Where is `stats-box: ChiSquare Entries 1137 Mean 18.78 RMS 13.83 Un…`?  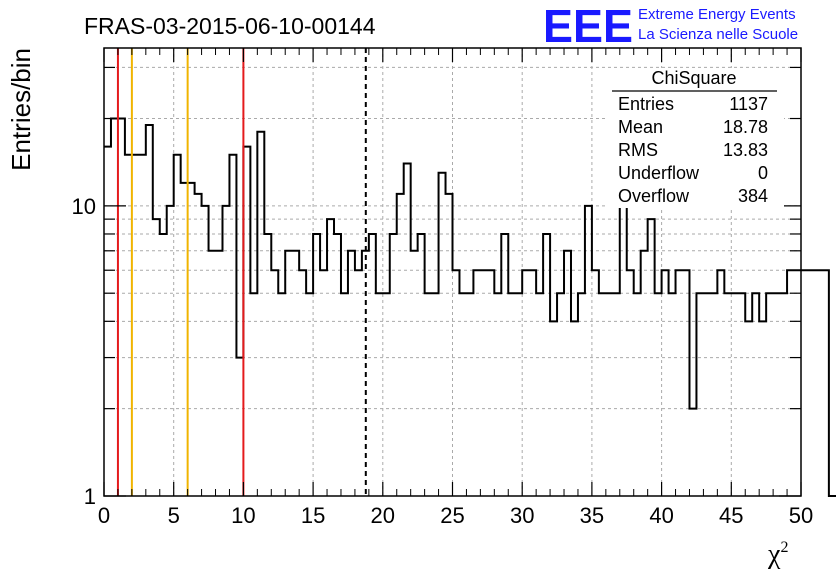
stats-box: ChiSquare Entries 1137 Mean 18.78 RMS 13.83 Un… is located at coordinates (695, 138).